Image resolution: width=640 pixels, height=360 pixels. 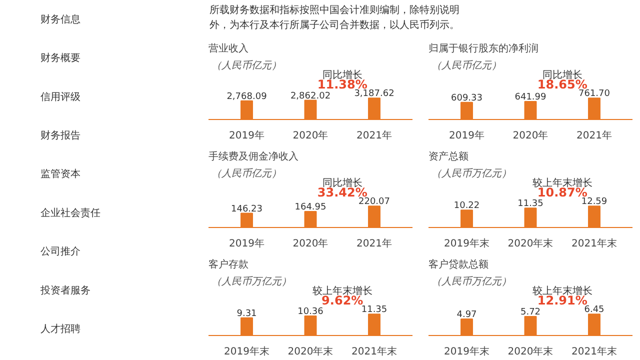 What do you see at coordinates (311, 311) in the screenshot?
I see `data-label: 10.36` at bounding box center [311, 311].